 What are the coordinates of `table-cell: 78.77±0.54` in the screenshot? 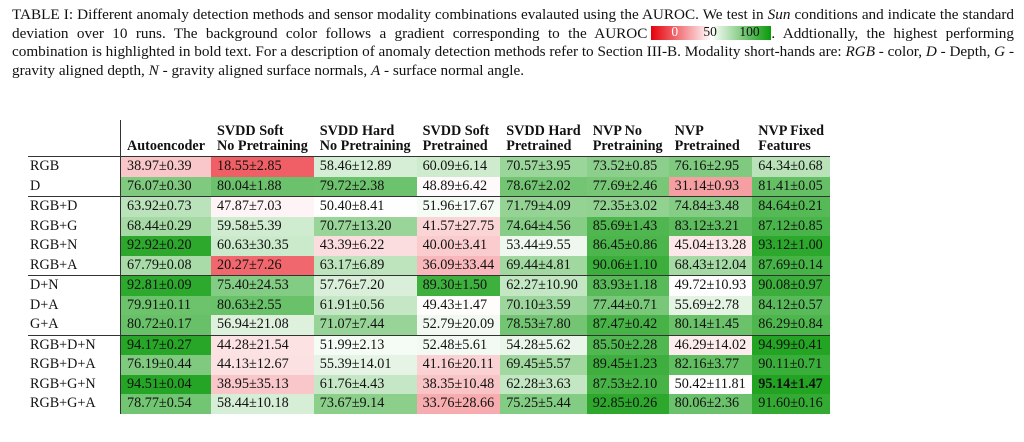 It's located at (166, 404).